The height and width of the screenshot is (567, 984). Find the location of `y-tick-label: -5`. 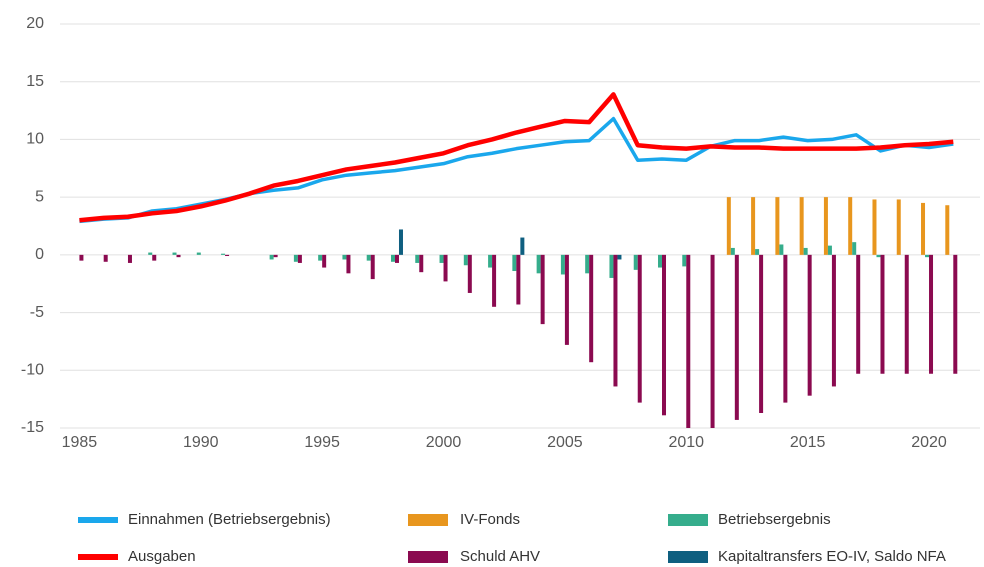

y-tick-label: -5 is located at coordinates (37, 312).